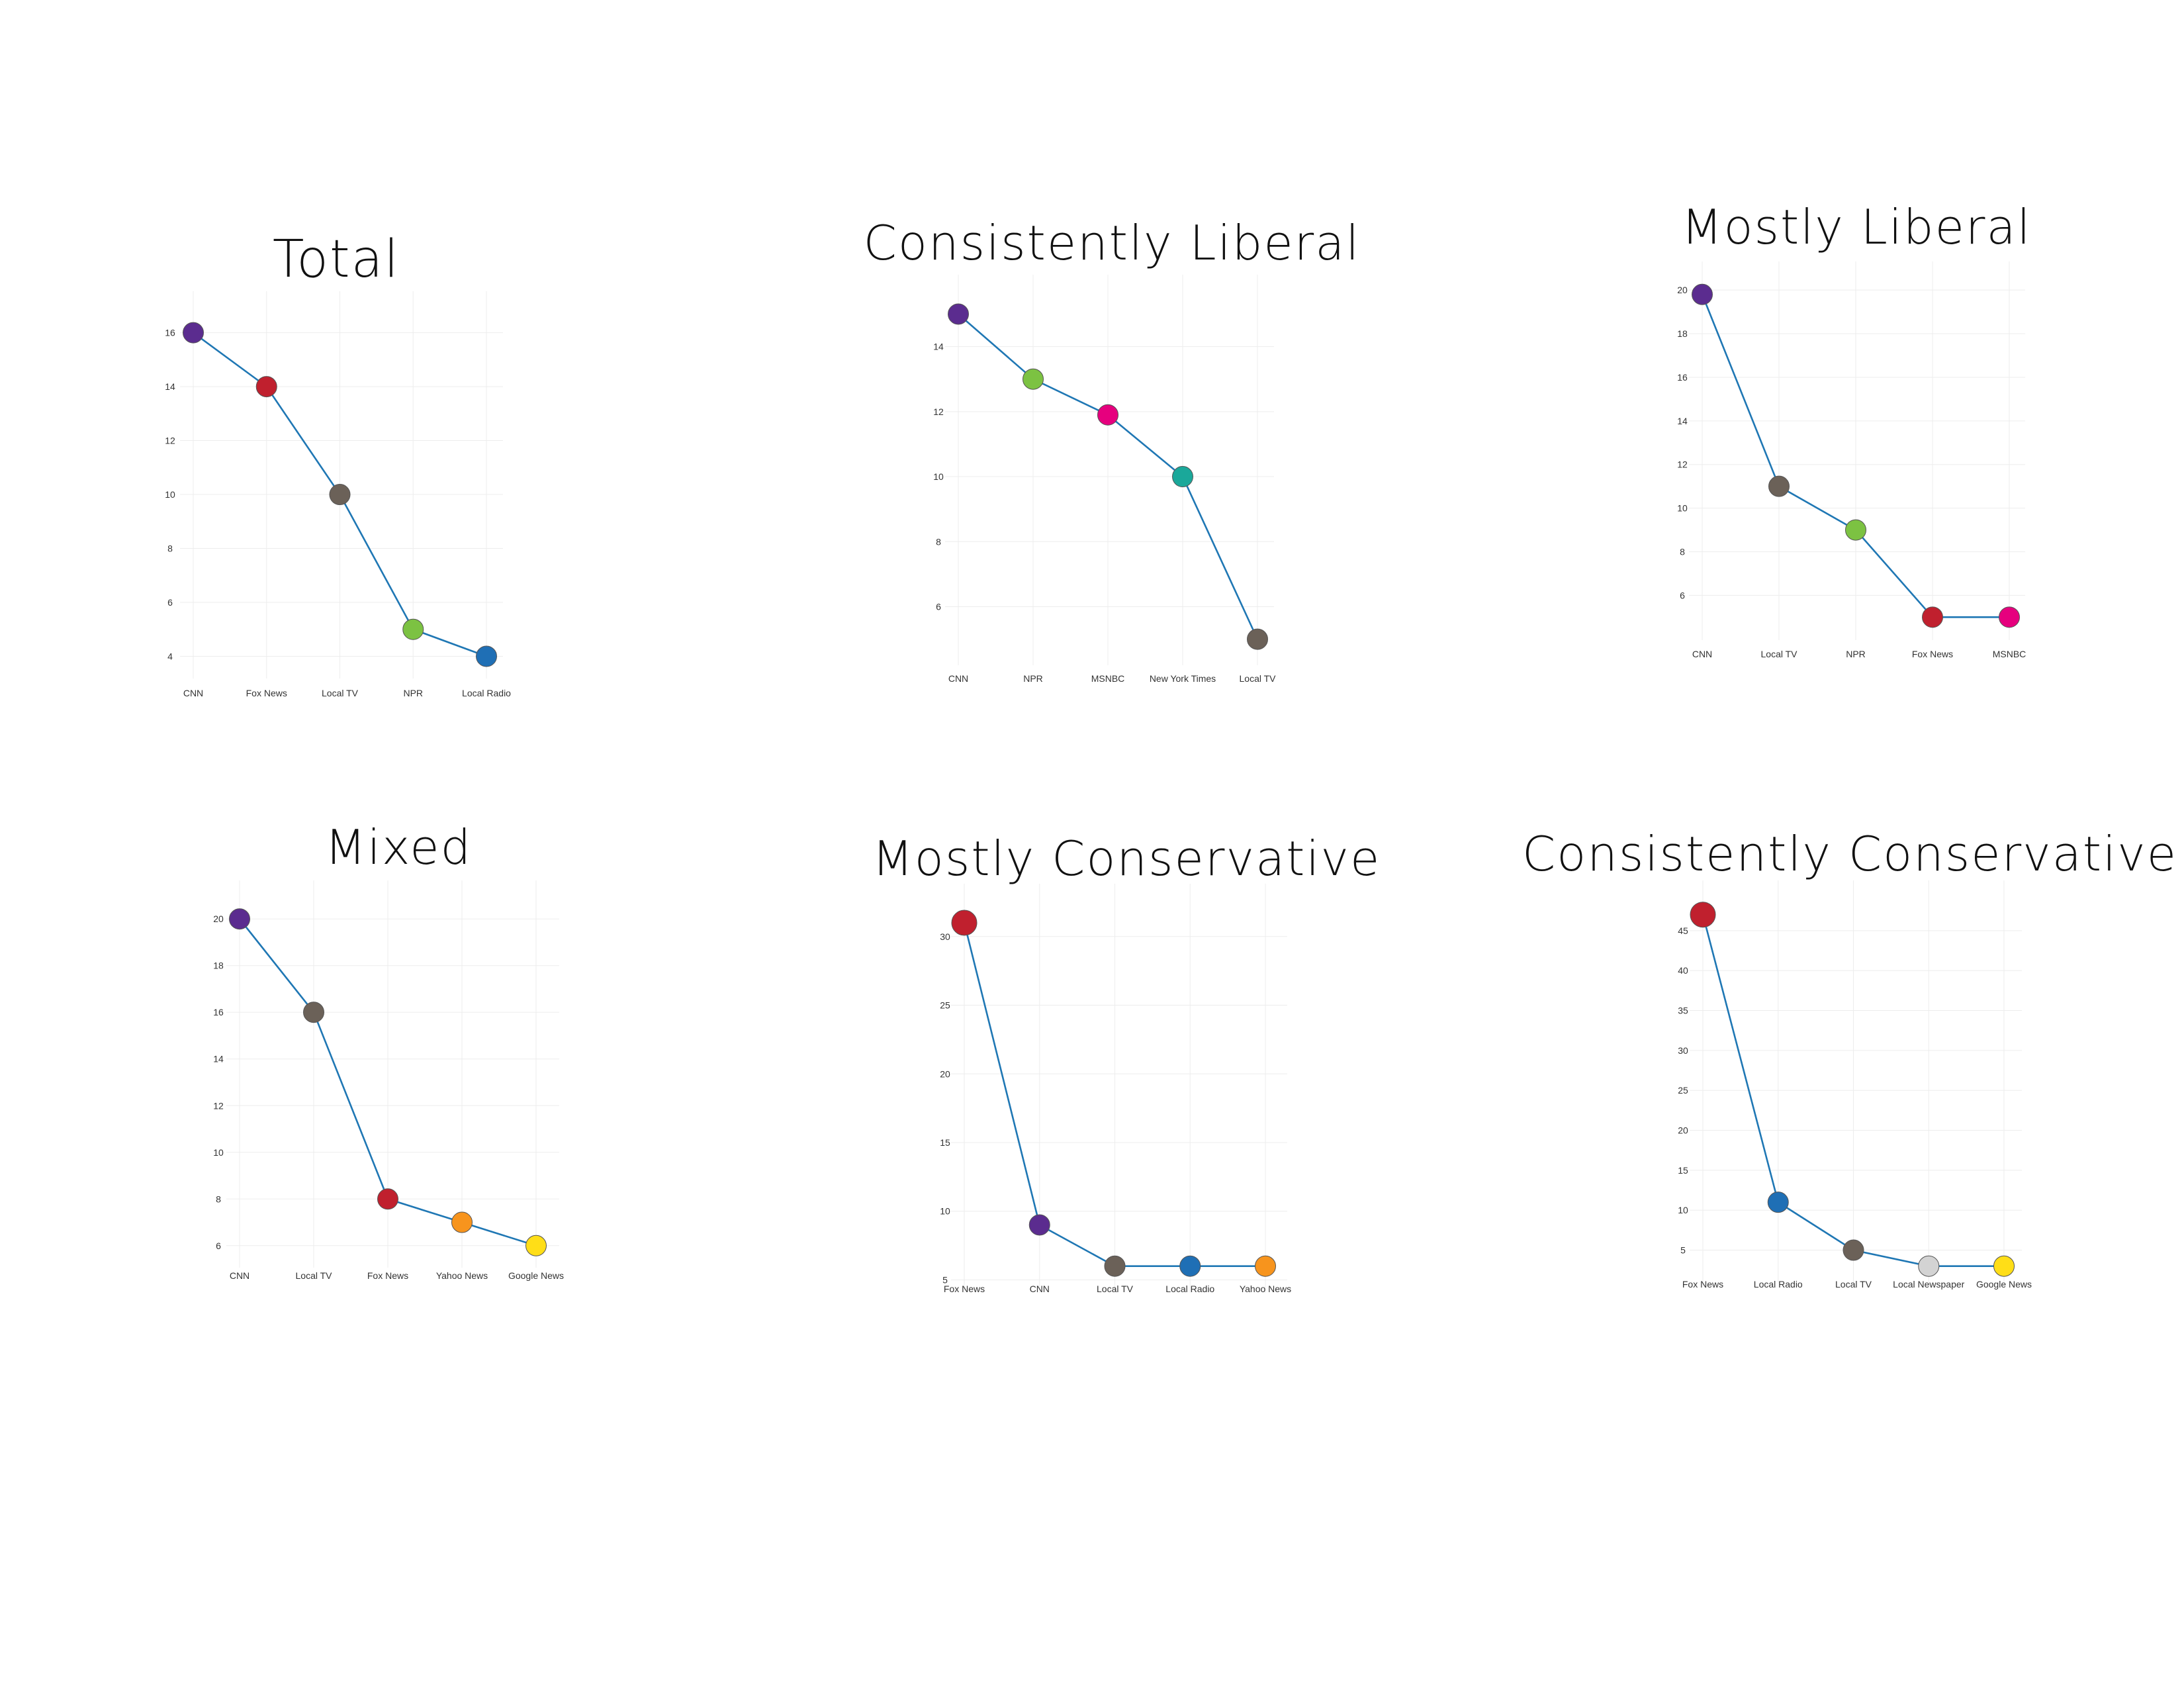  Describe the element at coordinates (1126, 858) in the screenshot. I see `chart-title: Mostly Conservative` at that location.